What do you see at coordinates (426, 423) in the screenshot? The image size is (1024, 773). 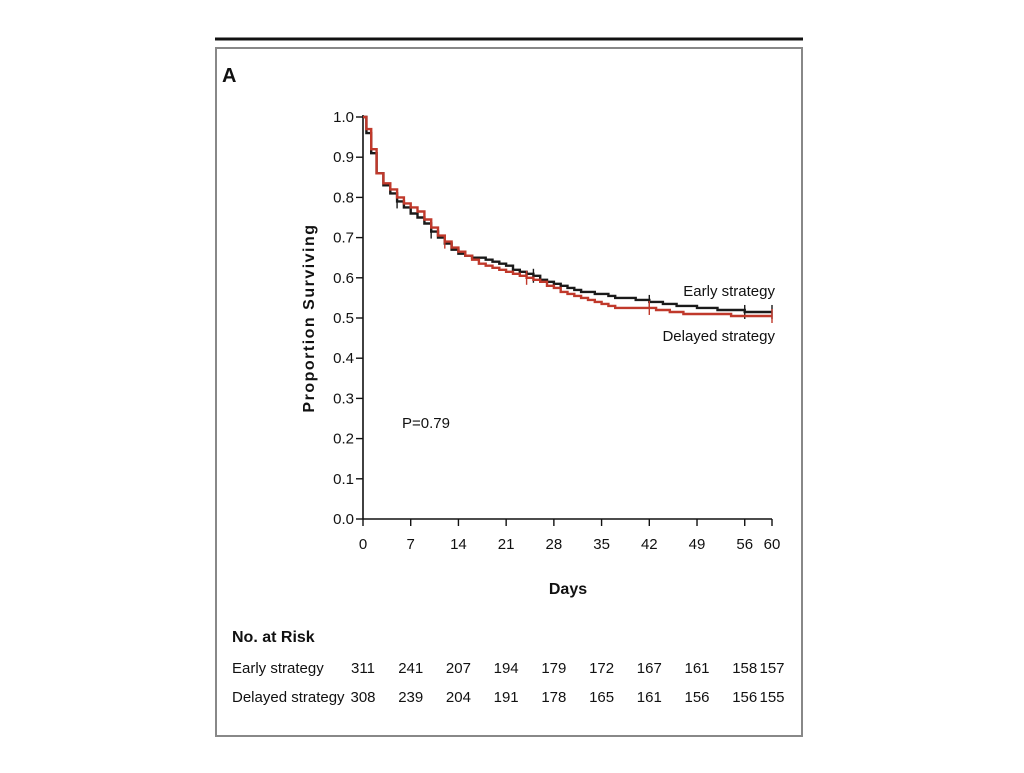 I see `p-value-annotation: P=0.79` at bounding box center [426, 423].